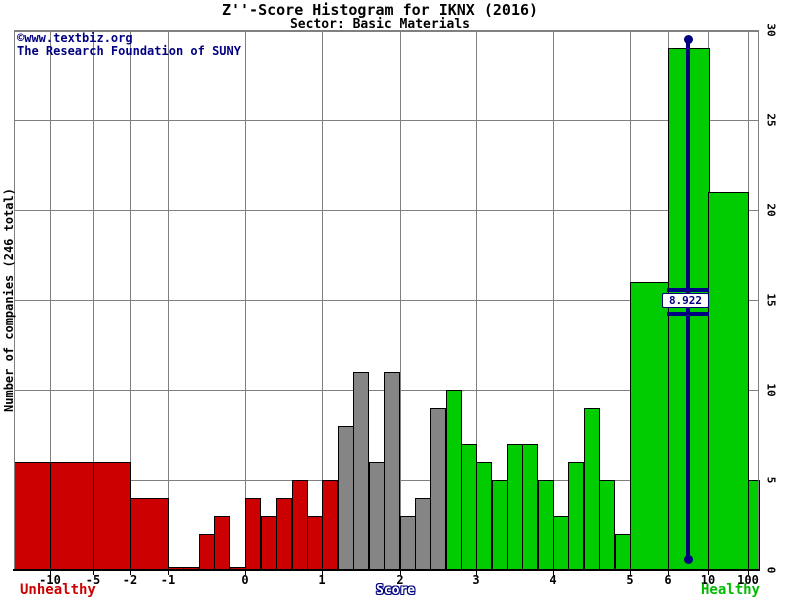 The image size is (800, 600). I want to click on marker-value-label: 8.922, so click(685, 300).